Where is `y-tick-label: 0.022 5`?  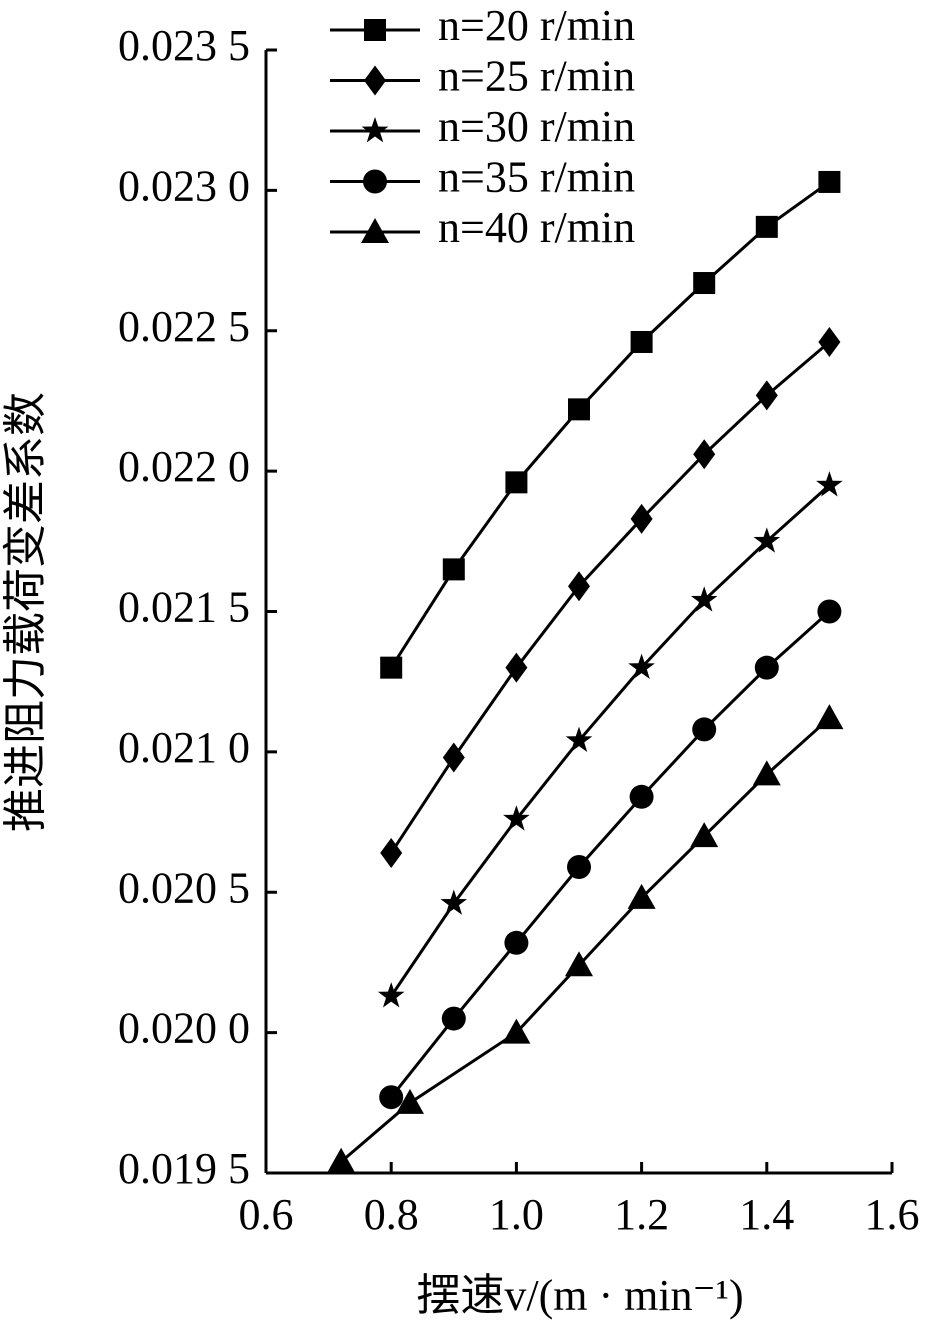 y-tick-label: 0.022 5 is located at coordinates (184, 326).